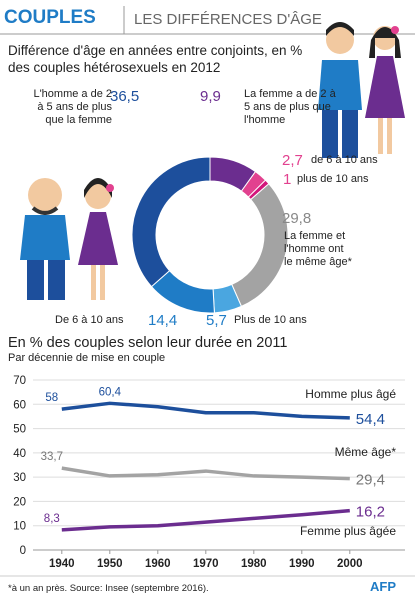  I want to click on data-label: 60,4, so click(110, 392).